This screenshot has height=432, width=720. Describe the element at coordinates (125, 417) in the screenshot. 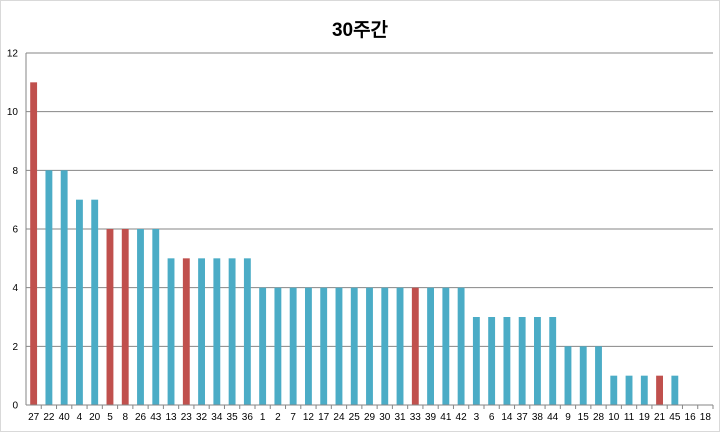

I see `x-tick-label: 8` at that location.